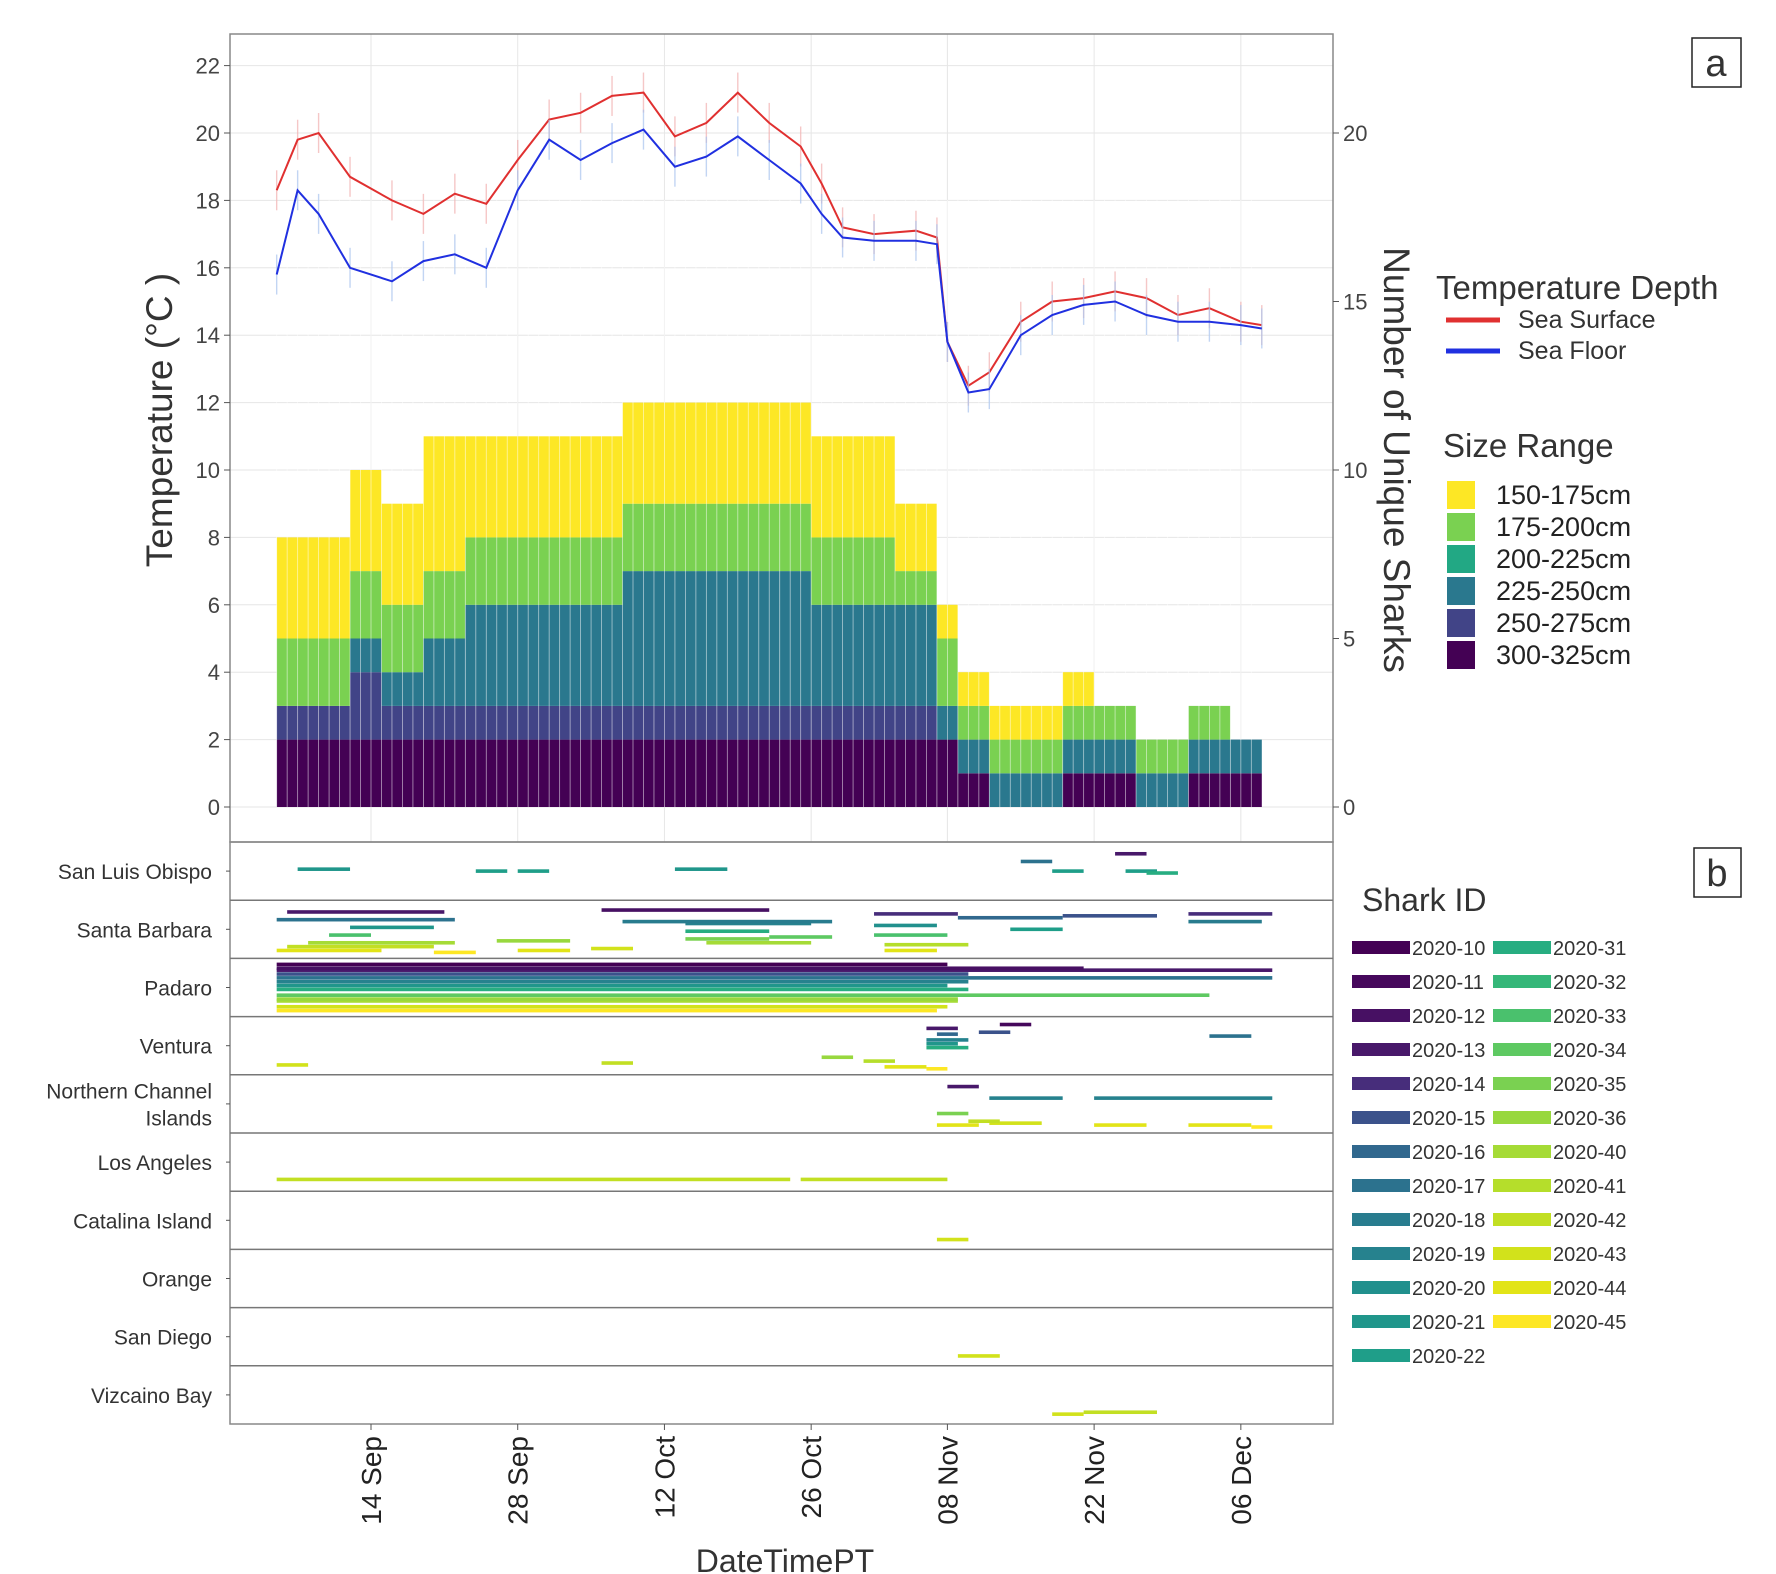  I want to click on legend-temp-items: Sea Surface Sea Floor, so click(1551, 335).